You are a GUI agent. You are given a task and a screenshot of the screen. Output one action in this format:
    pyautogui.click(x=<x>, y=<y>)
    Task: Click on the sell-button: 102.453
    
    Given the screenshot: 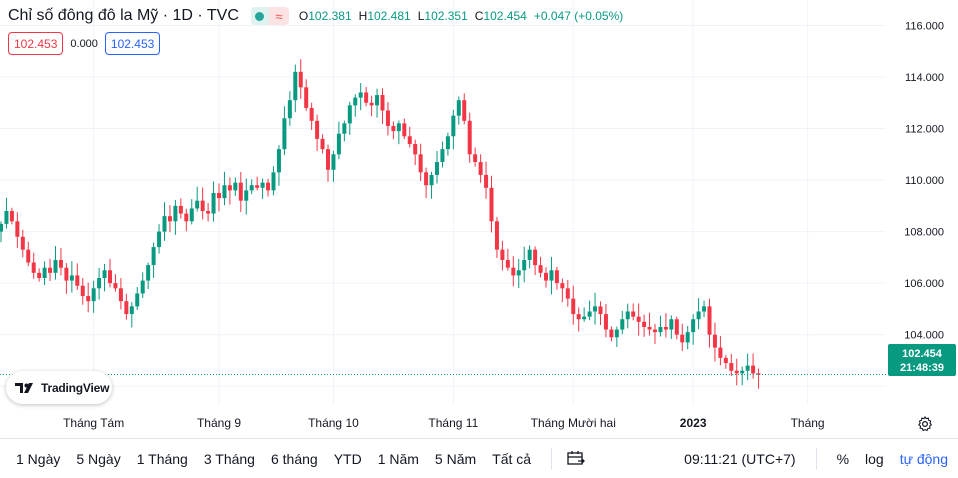 What is the action you would take?
    pyautogui.click(x=36, y=43)
    